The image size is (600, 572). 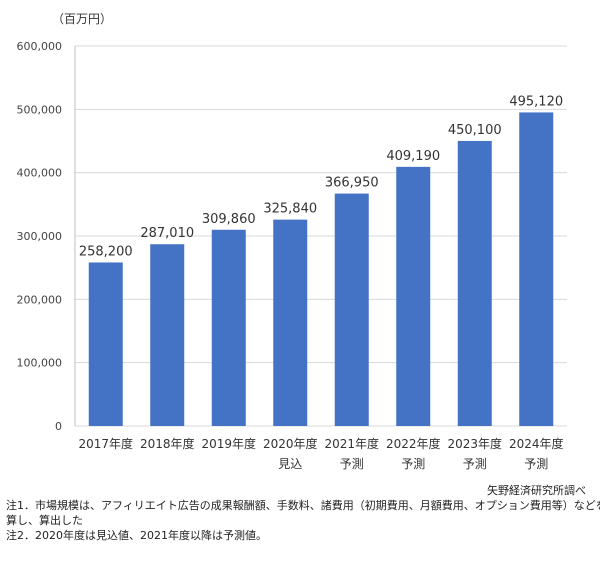 I want to click on x-tick-label: 2019年度, so click(x=228, y=443).